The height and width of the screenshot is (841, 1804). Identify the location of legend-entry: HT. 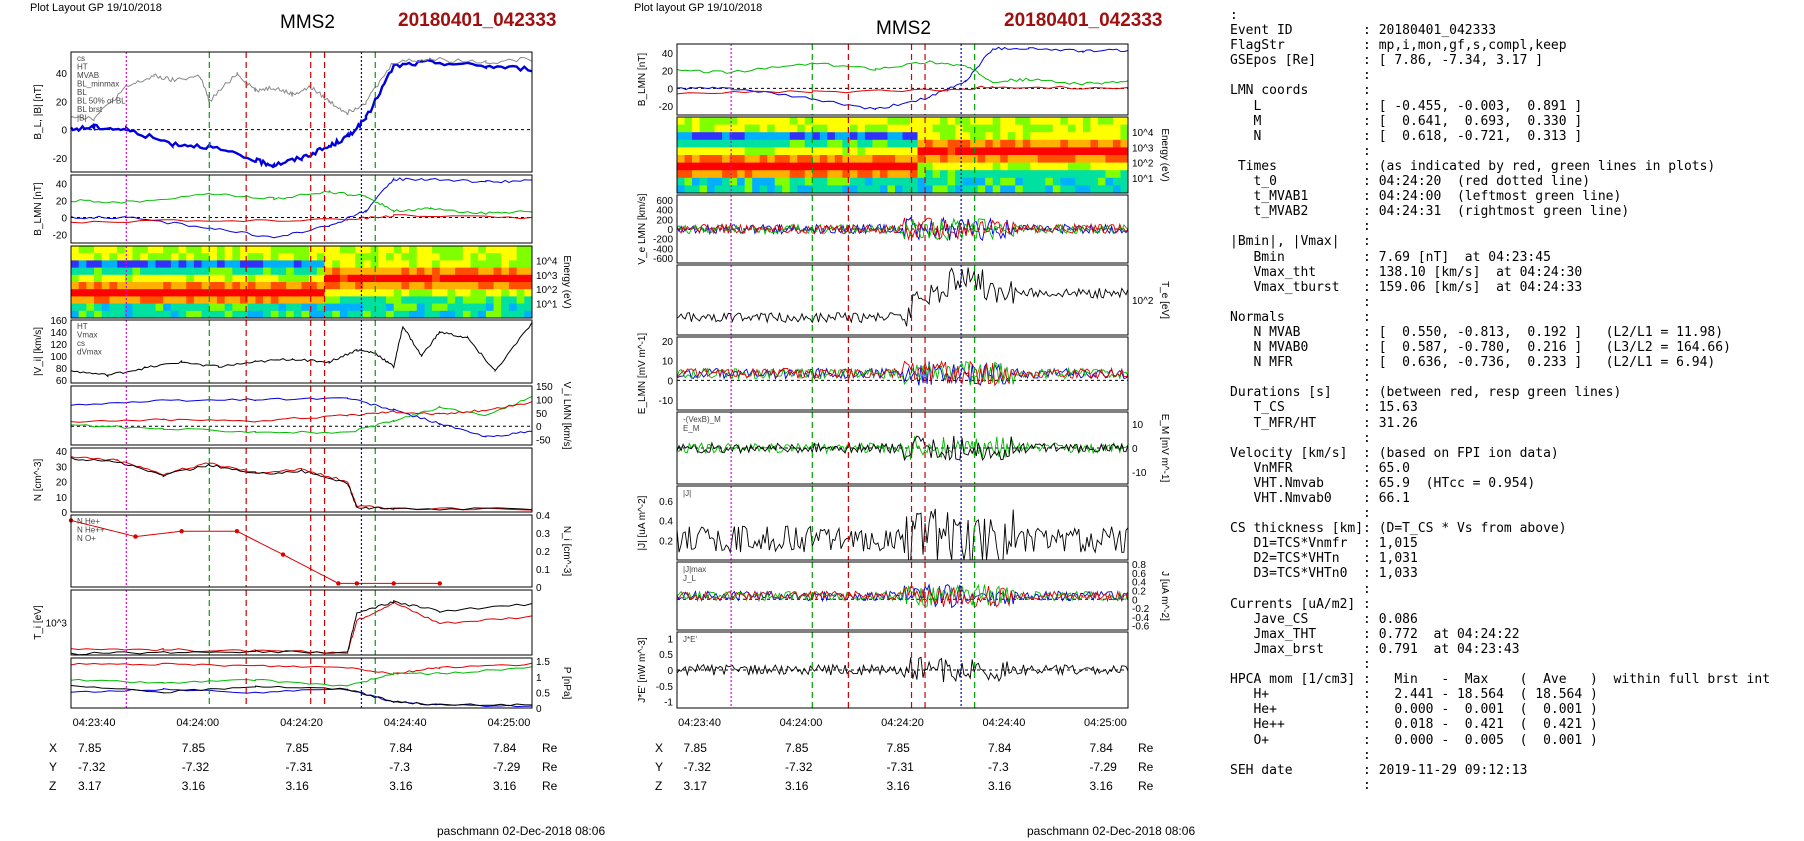
(82, 326).